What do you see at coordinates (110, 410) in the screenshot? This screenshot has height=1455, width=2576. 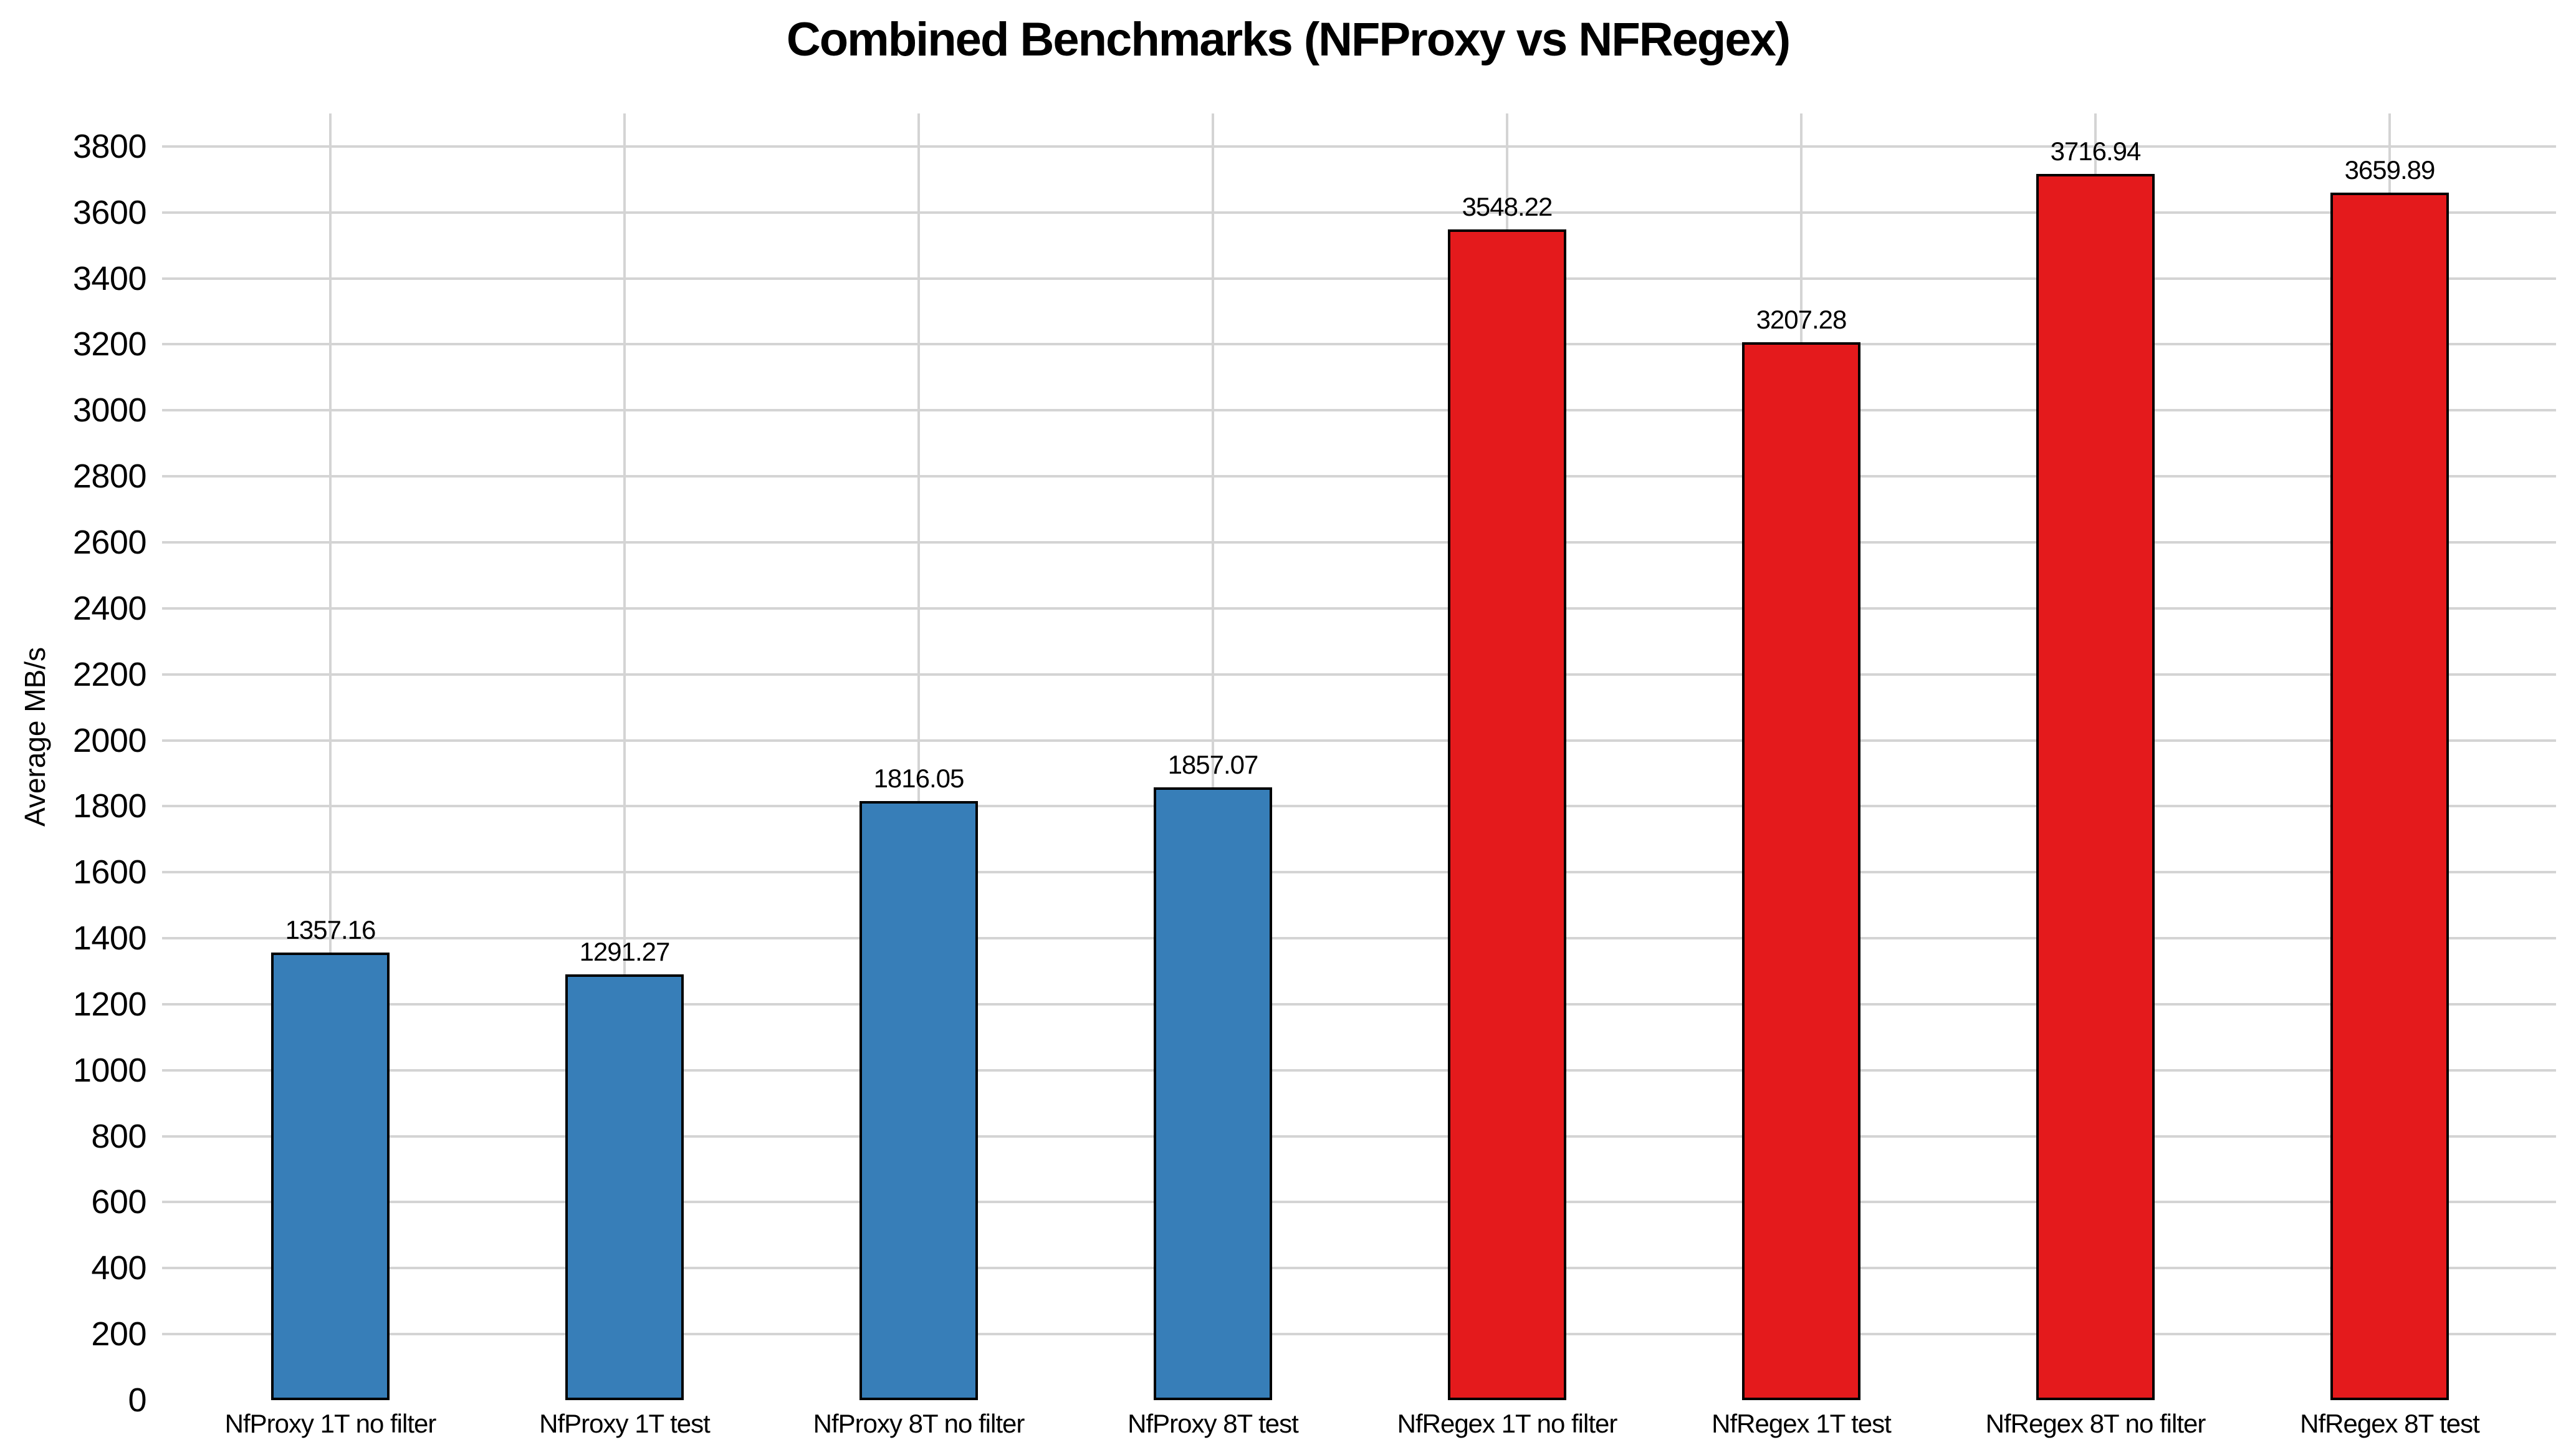 I see `y-tick-label: 3000` at bounding box center [110, 410].